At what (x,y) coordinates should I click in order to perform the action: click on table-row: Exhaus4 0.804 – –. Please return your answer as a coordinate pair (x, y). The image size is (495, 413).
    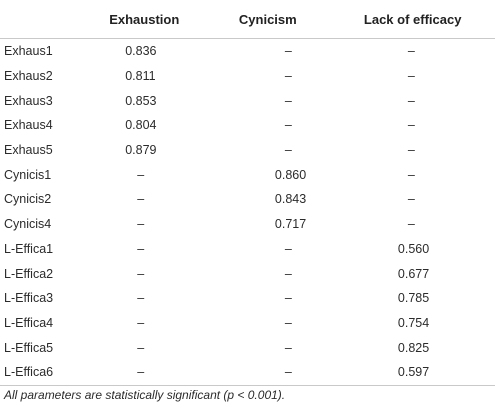
    Looking at the image, I should click on (247, 125).